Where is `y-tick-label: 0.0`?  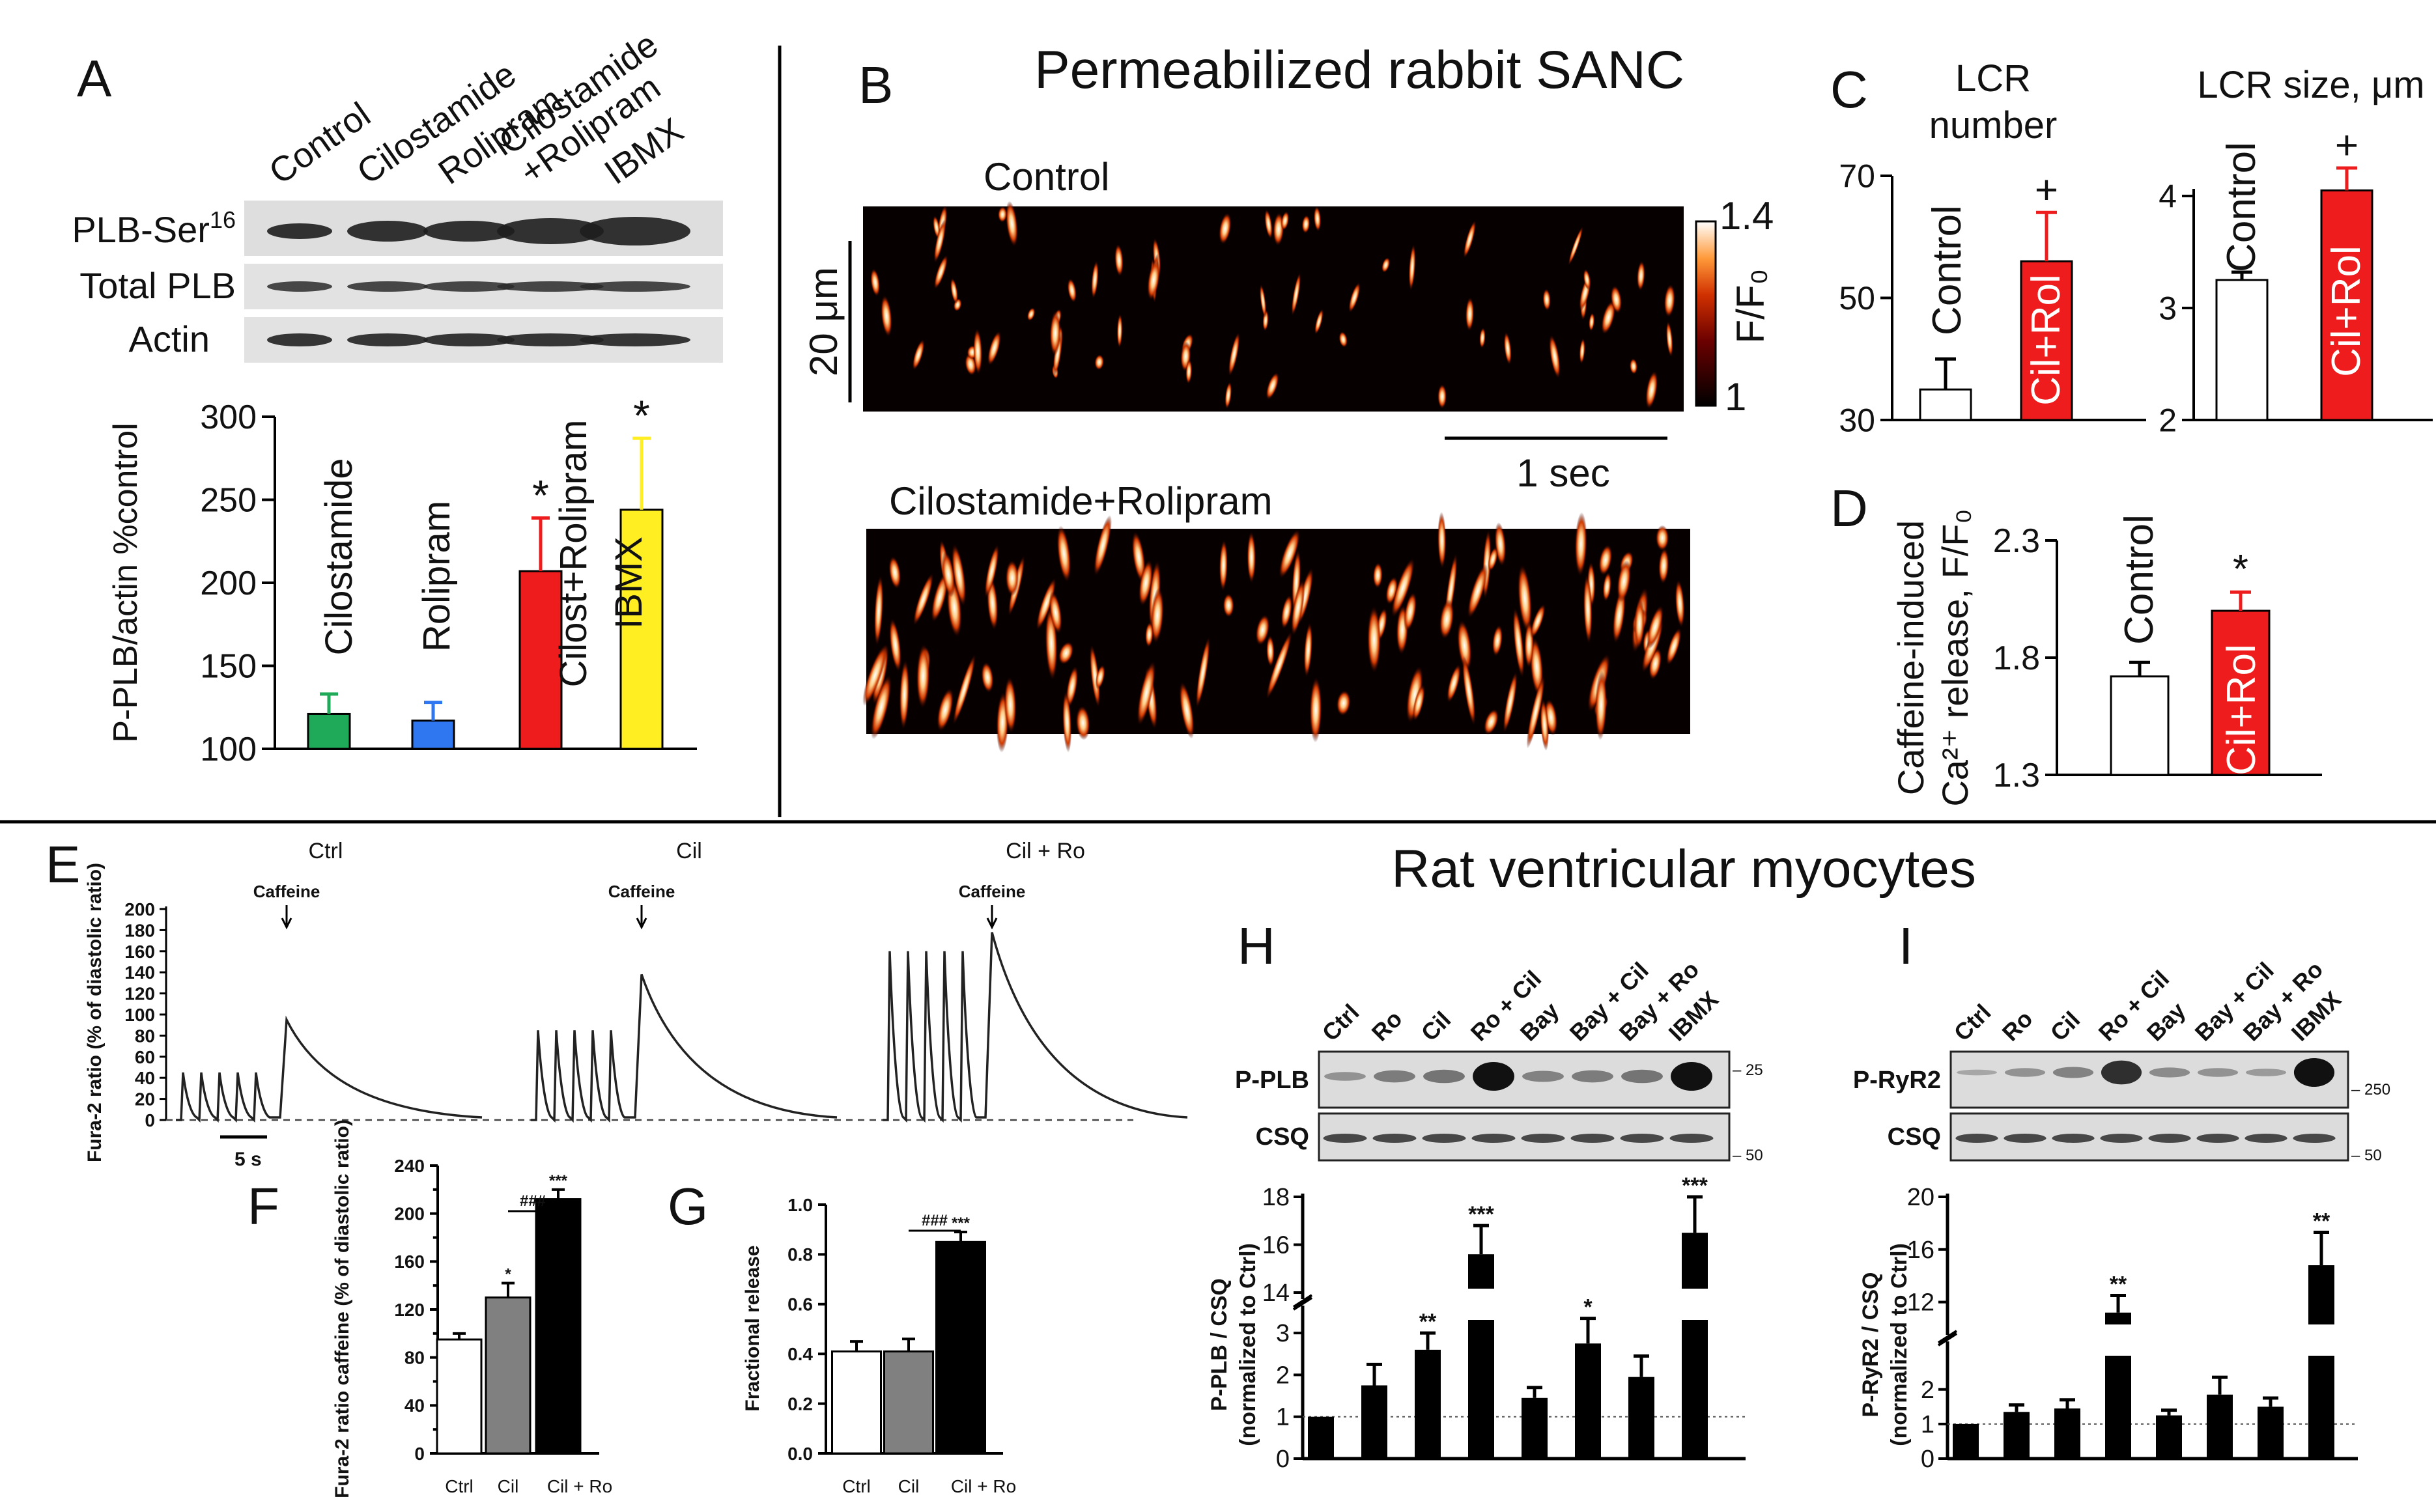
y-tick-label: 0.0 is located at coordinates (800, 1454).